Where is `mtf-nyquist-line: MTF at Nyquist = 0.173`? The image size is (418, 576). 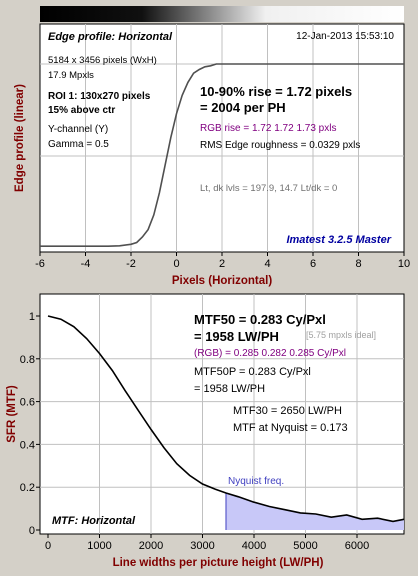 mtf-nyquist-line: MTF at Nyquist = 0.173 is located at coordinates (290, 428).